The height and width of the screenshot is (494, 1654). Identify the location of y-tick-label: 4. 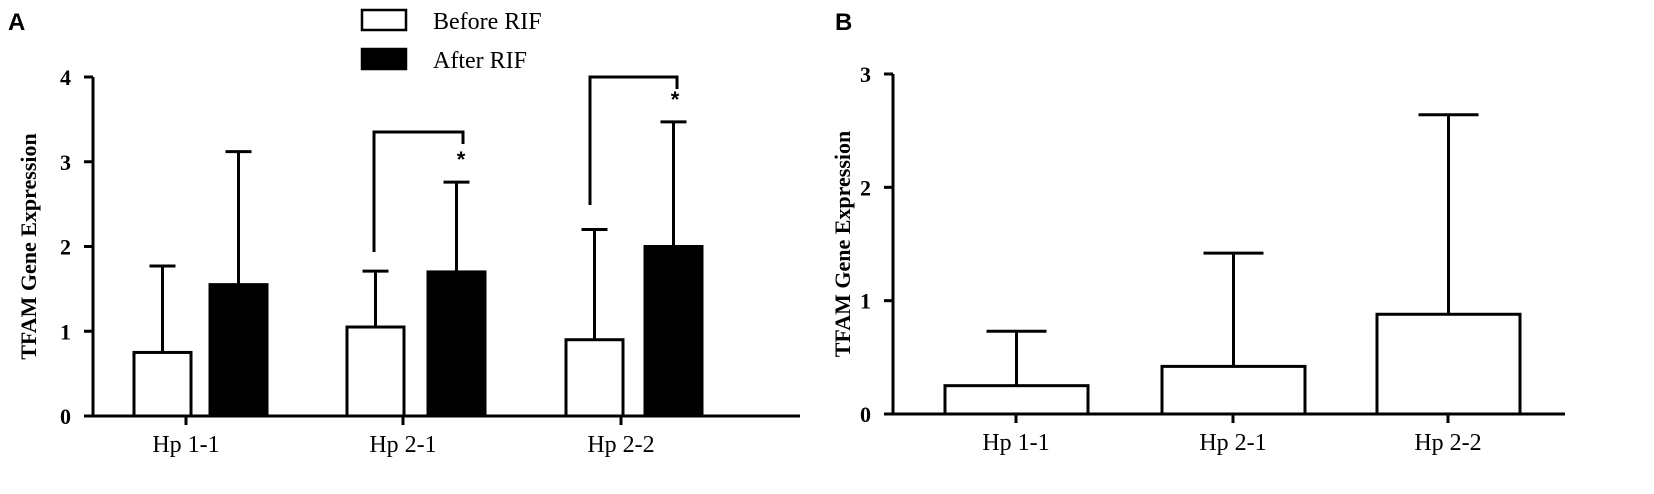
(65, 77).